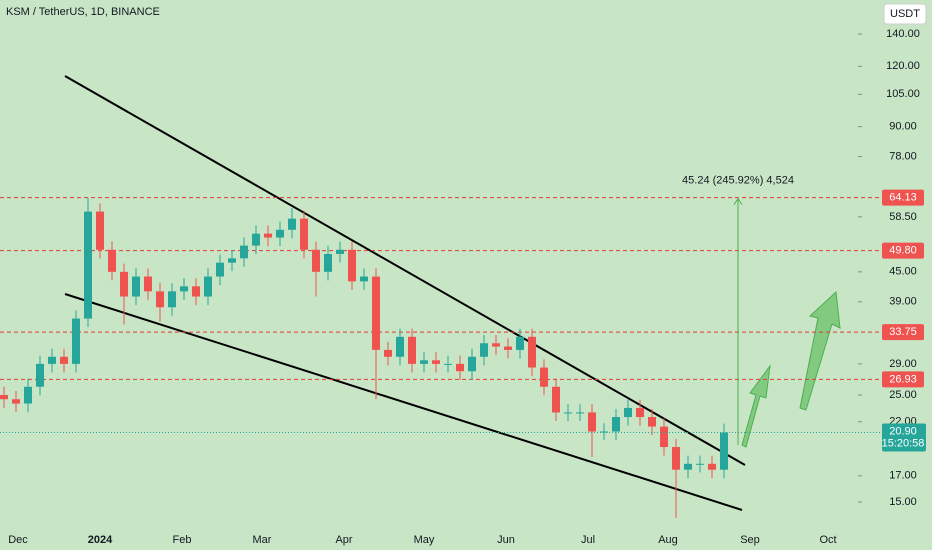  I want to click on y-tick-label: 90.00, so click(903, 127).